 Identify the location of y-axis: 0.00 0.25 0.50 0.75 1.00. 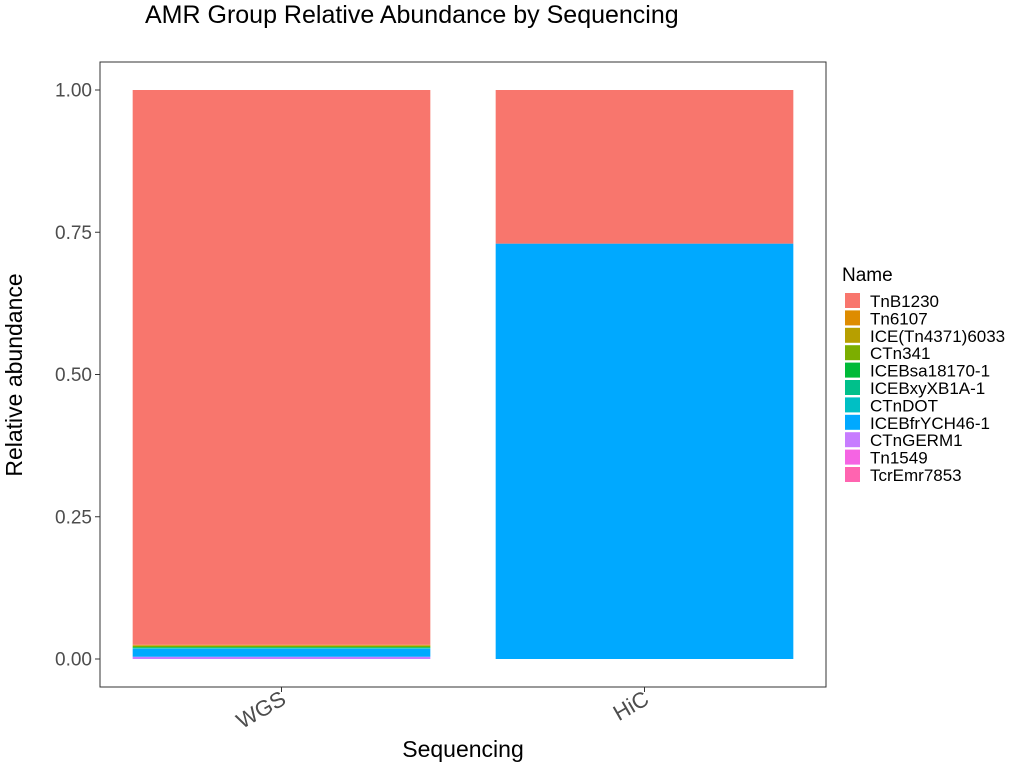
(77, 376).